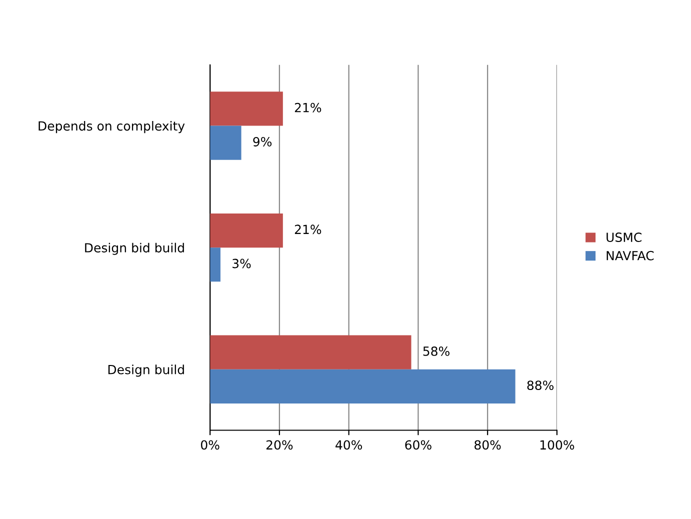  I want to click on data-label: 58%, so click(436, 351).